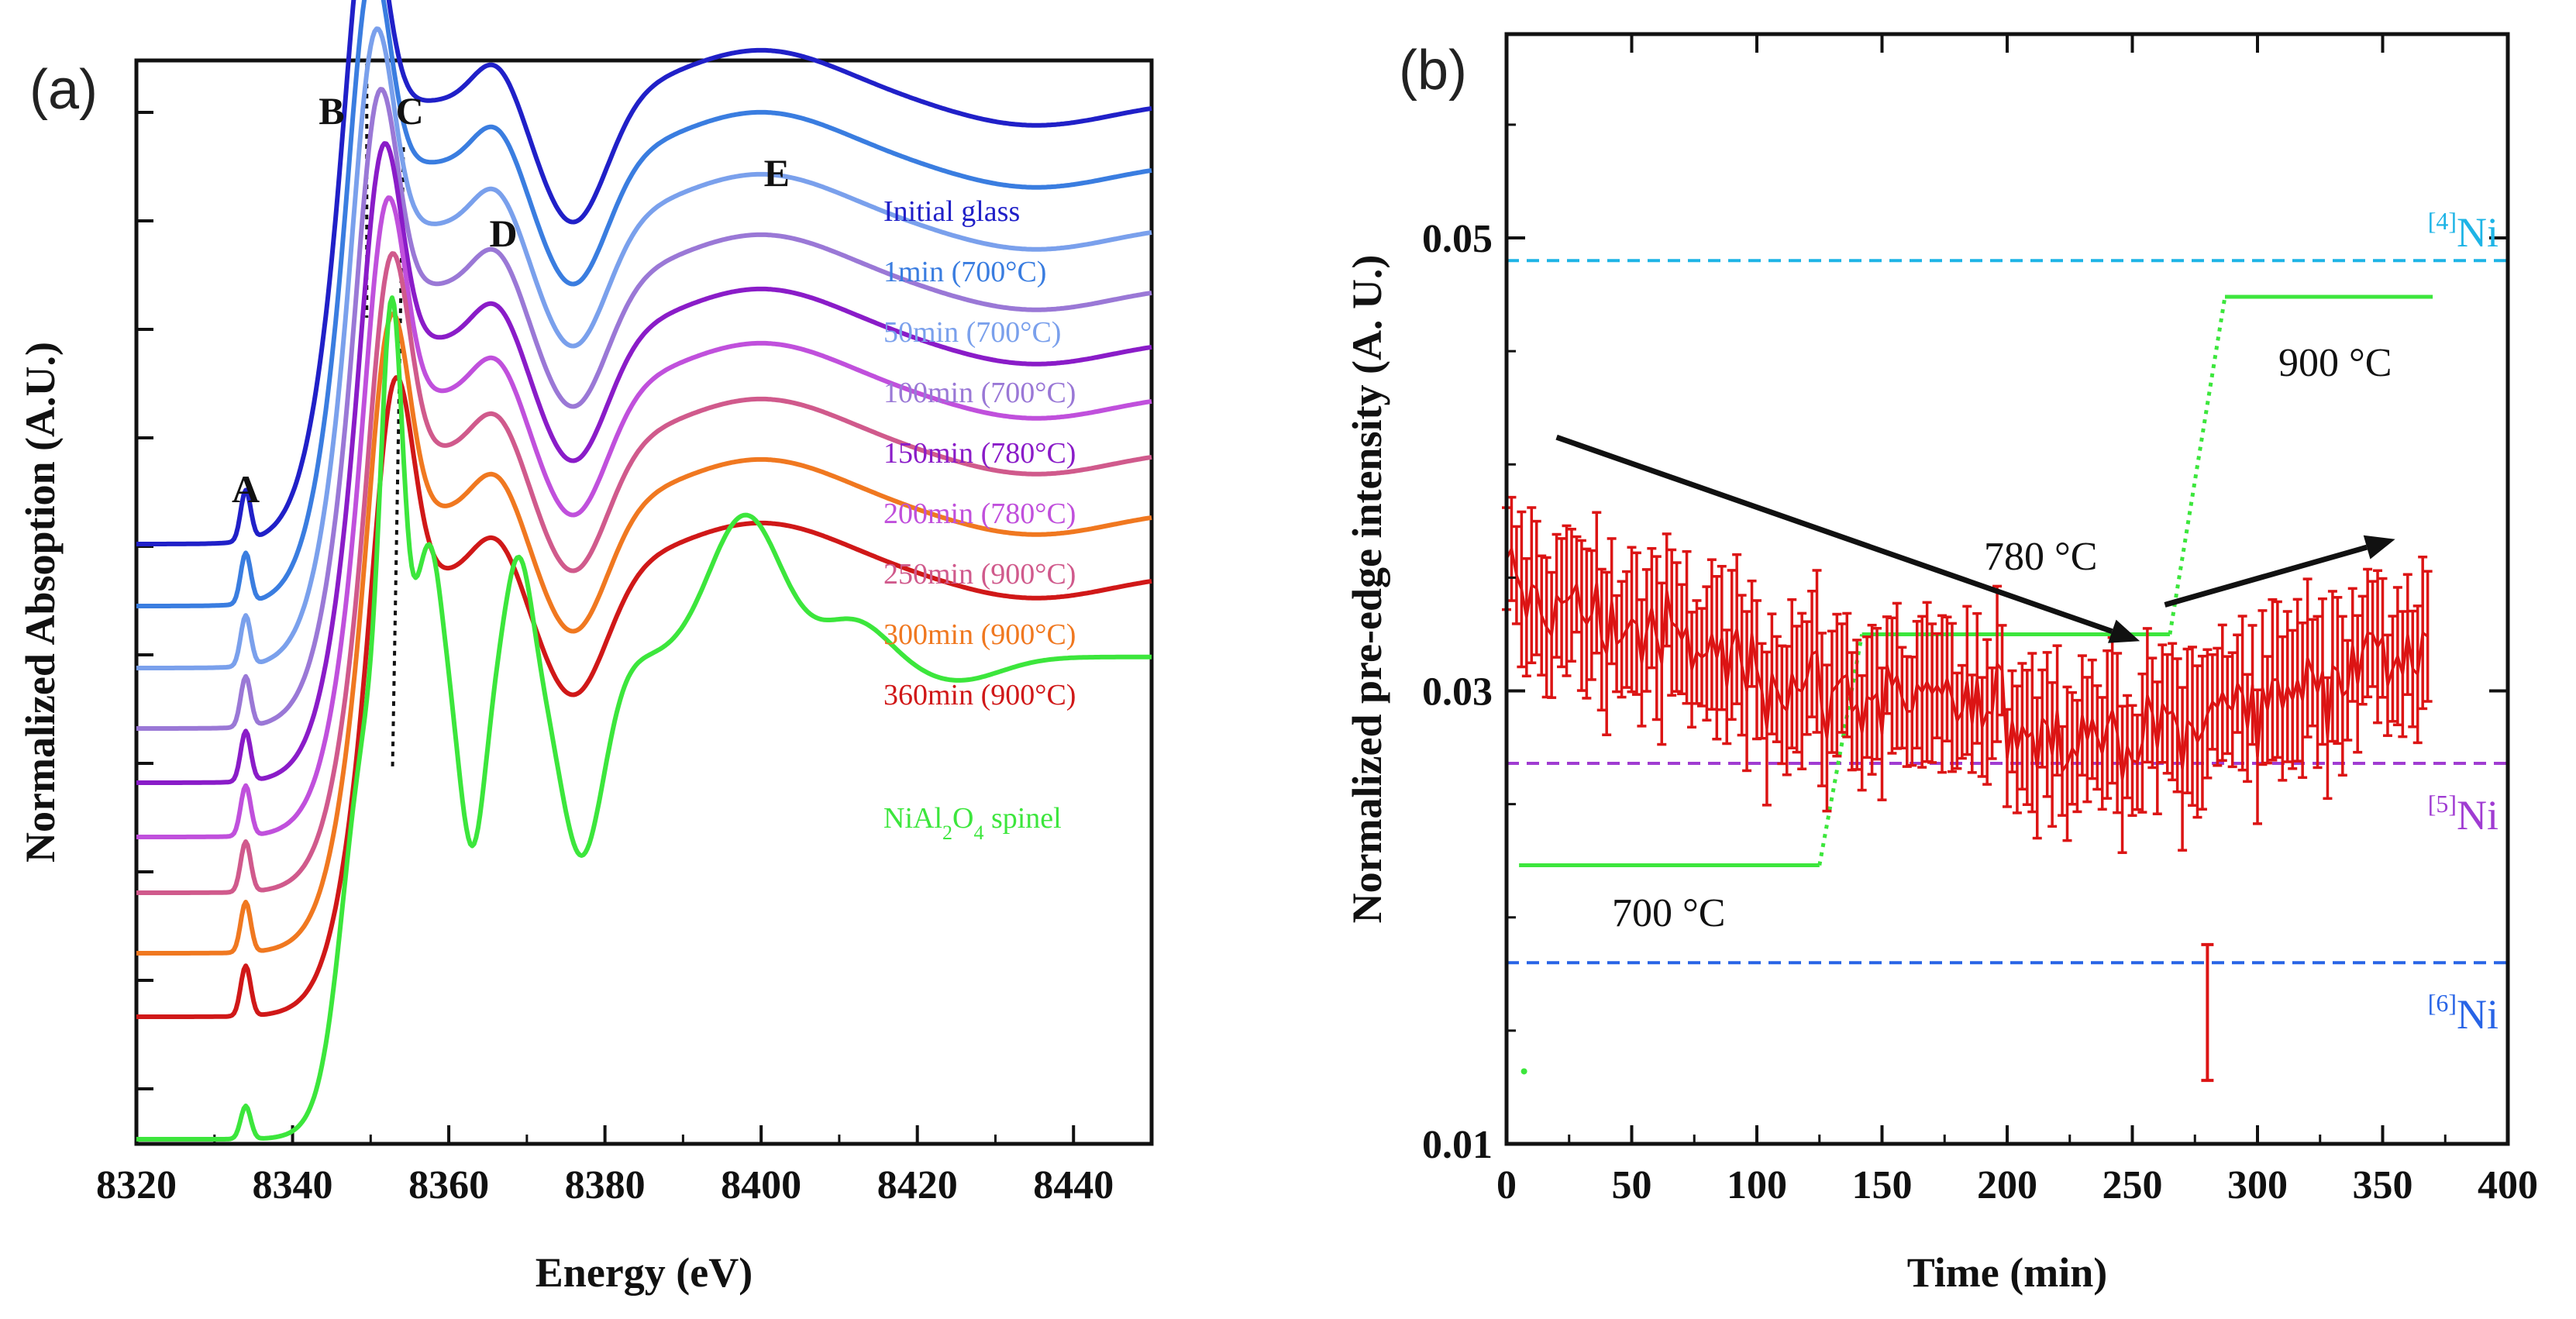 The width and height of the screenshot is (2576, 1319). Describe the element at coordinates (2463, 232) in the screenshot. I see `reference-label: [4]Ni` at that location.